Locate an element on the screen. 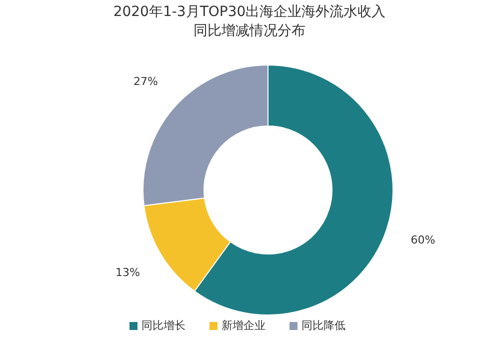  data-label: 60% is located at coordinates (423, 239).